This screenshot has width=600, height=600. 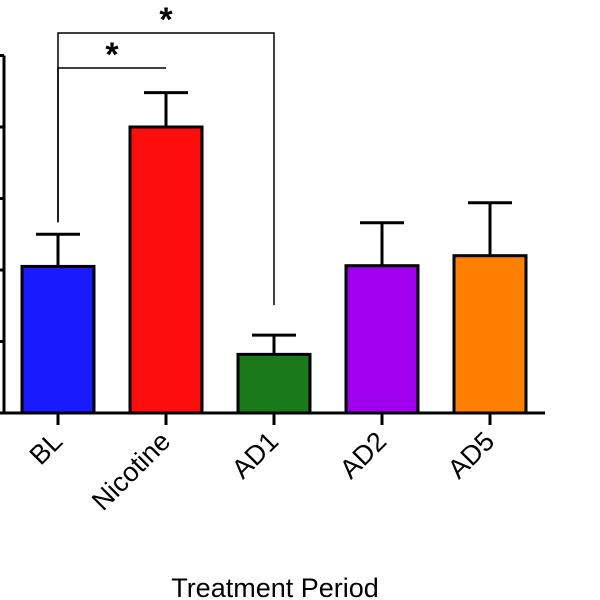 What do you see at coordinates (58, 339) in the screenshot?
I see `bar-bl` at bounding box center [58, 339].